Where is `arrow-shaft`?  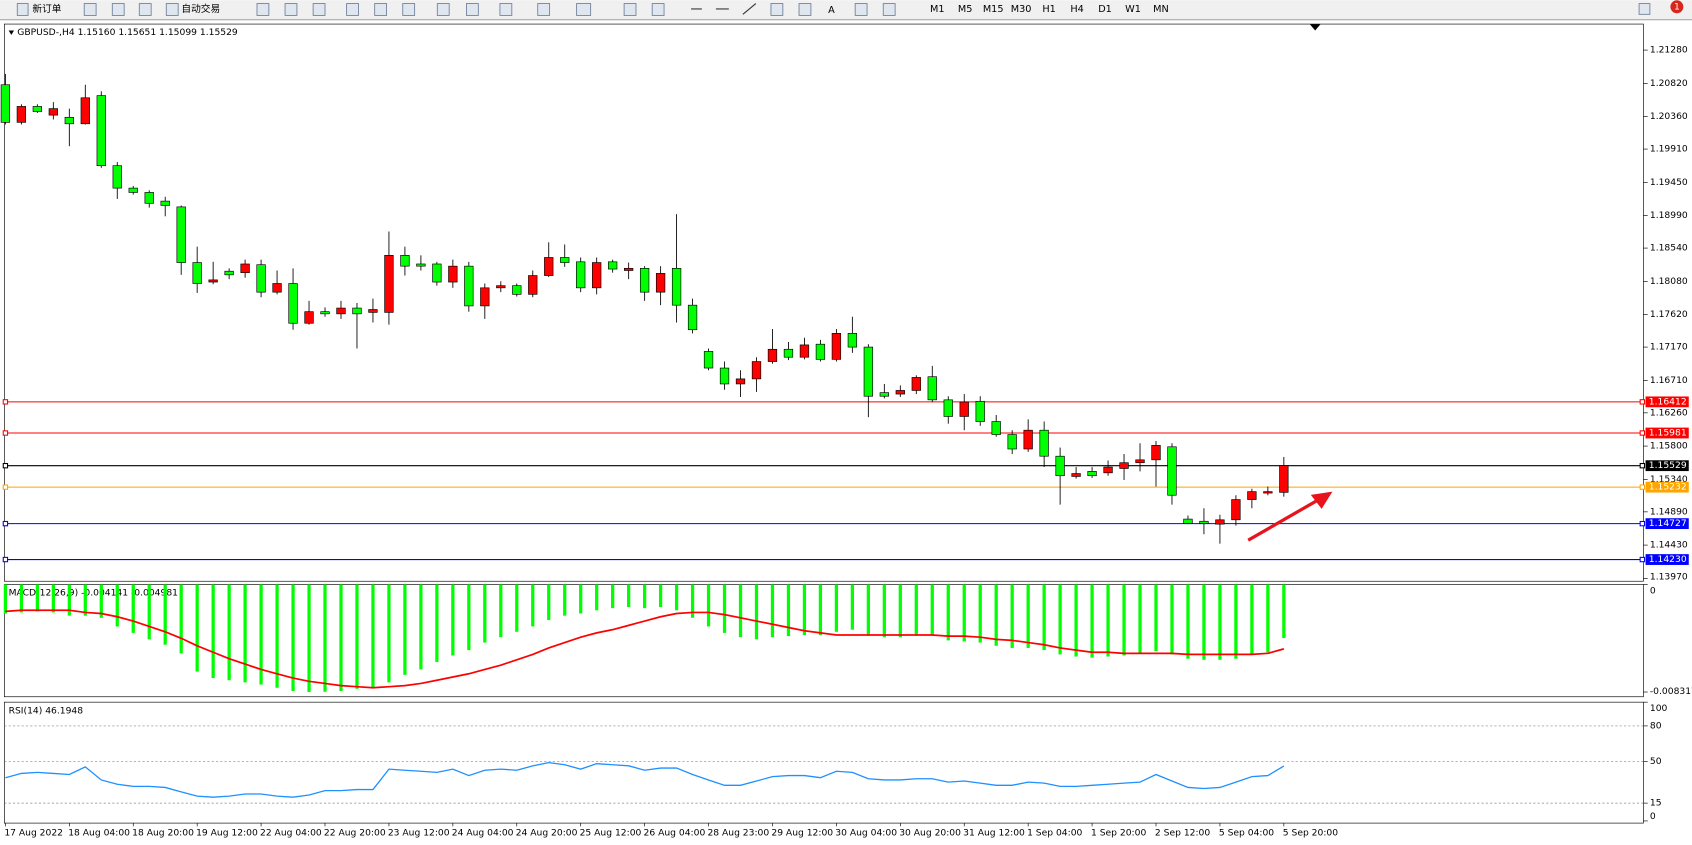
arrow-shaft is located at coordinates (1284, 519).